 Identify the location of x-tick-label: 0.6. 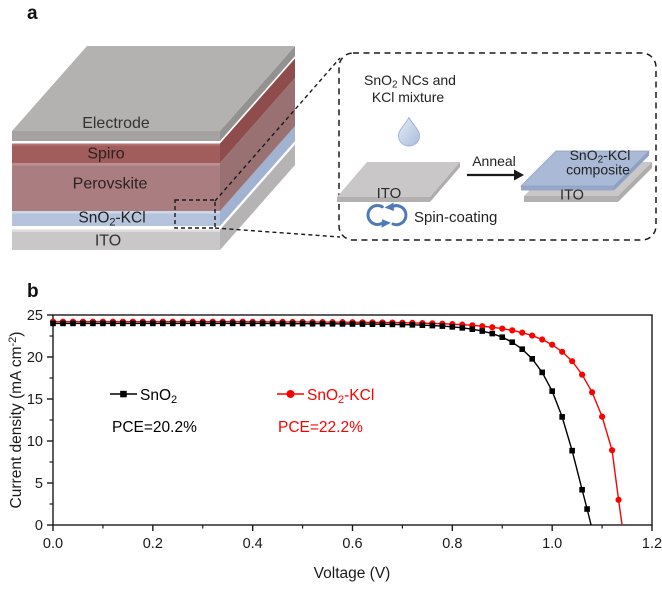
(352, 544).